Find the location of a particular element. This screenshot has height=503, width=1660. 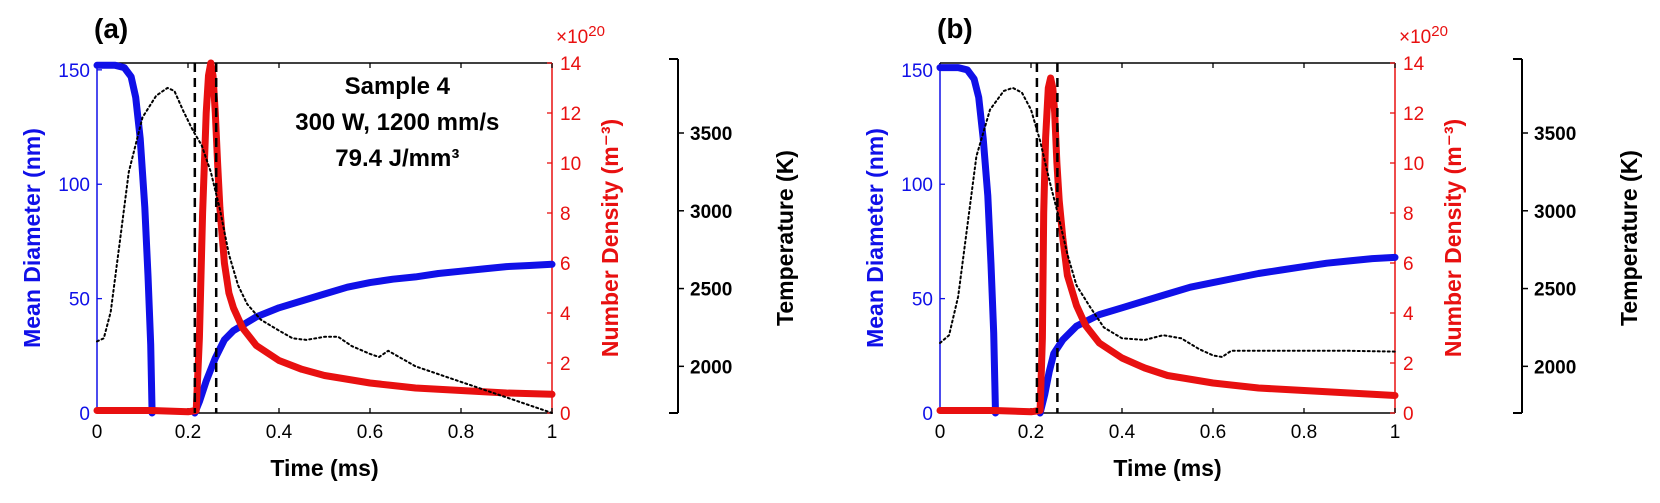

annotation-line: 79.4 J/mm³ is located at coordinates (397, 158).